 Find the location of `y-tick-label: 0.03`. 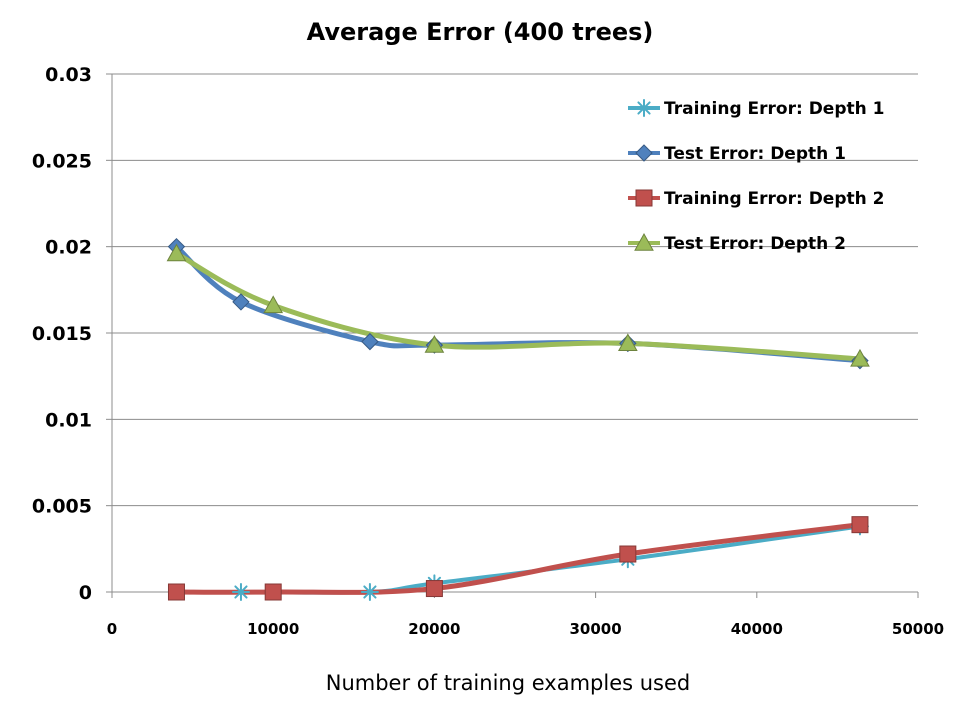

y-tick-label: 0.03 is located at coordinates (68, 75).